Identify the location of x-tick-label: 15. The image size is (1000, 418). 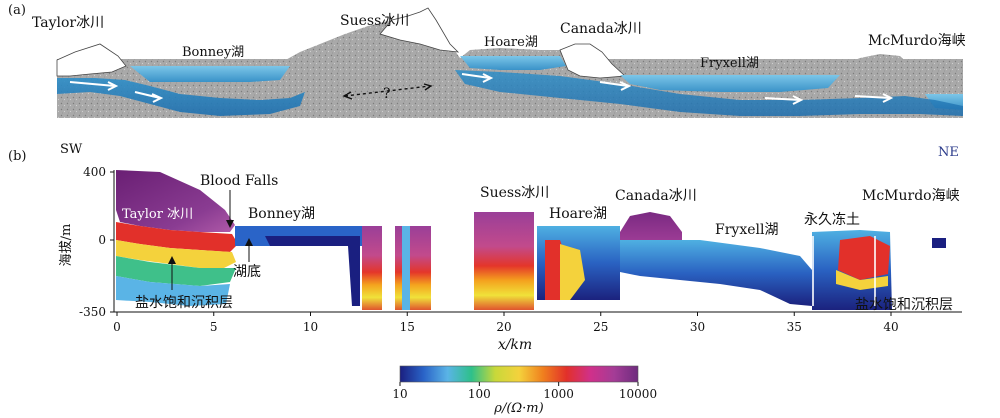
(407, 327).